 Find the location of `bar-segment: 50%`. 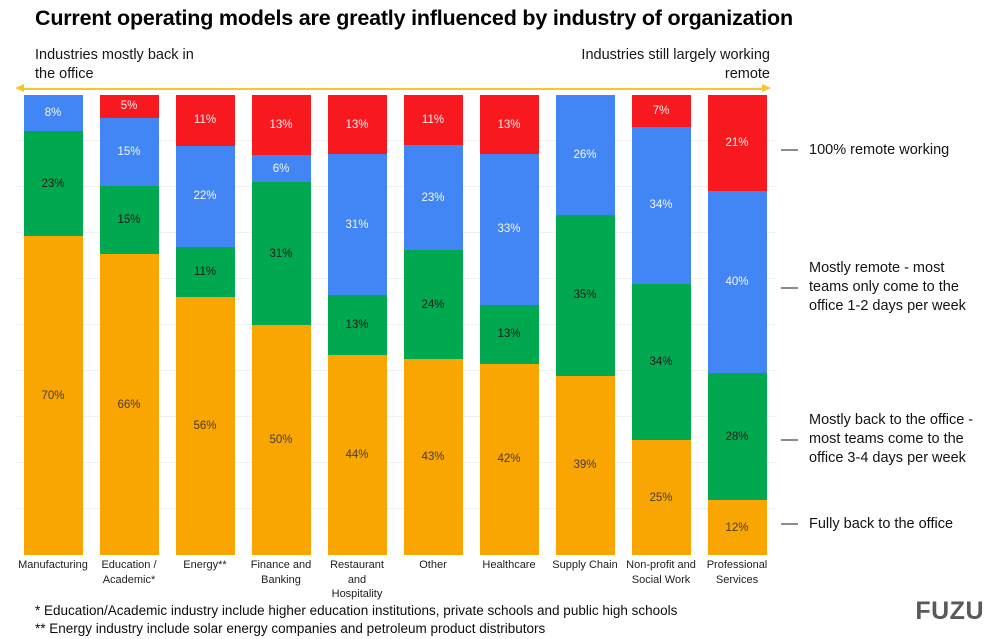

bar-segment: 50% is located at coordinates (281, 440).